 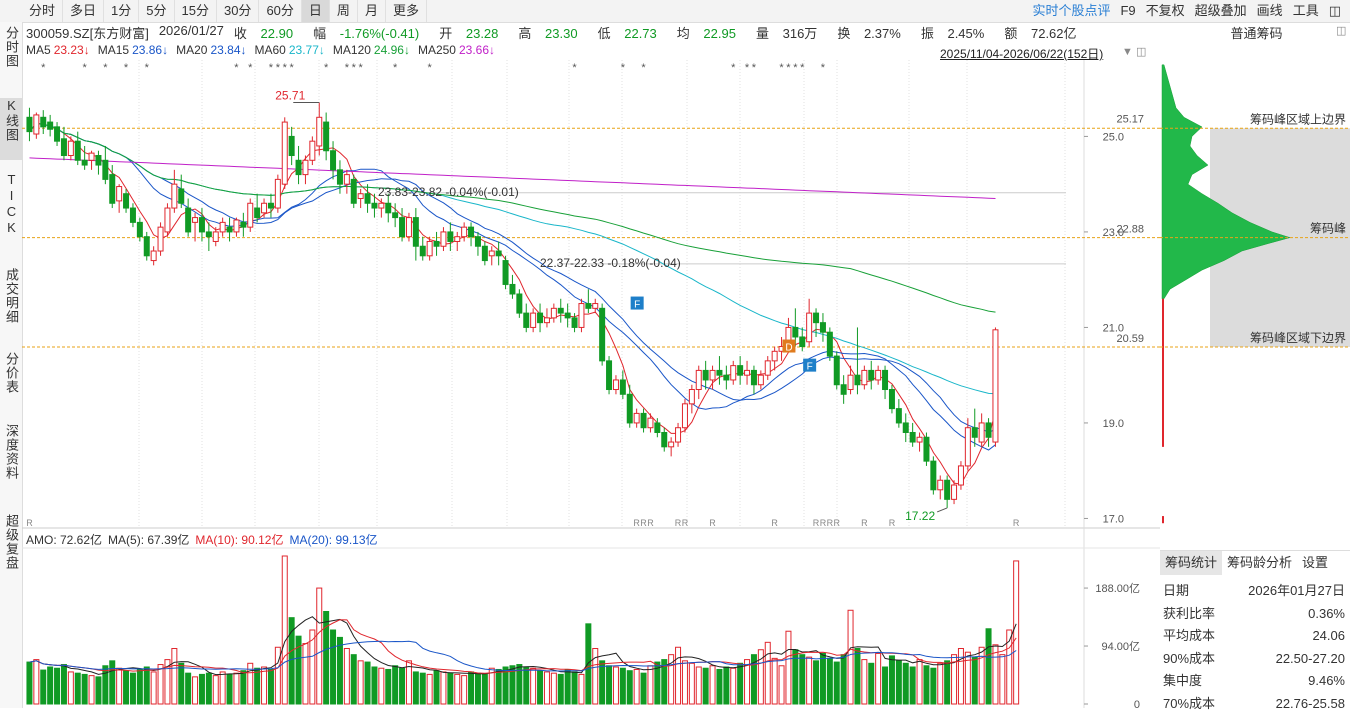 I want to click on period-tab: 分时, so click(x=42, y=11).